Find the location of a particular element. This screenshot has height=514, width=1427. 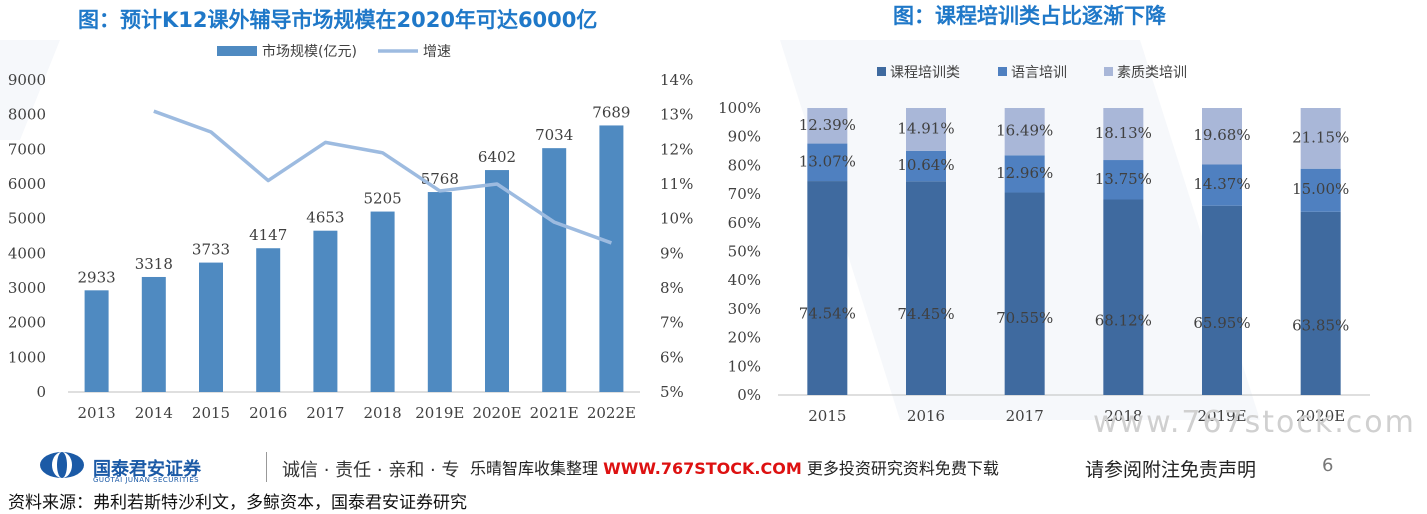

bar-value-label: 7689 is located at coordinates (611, 112).